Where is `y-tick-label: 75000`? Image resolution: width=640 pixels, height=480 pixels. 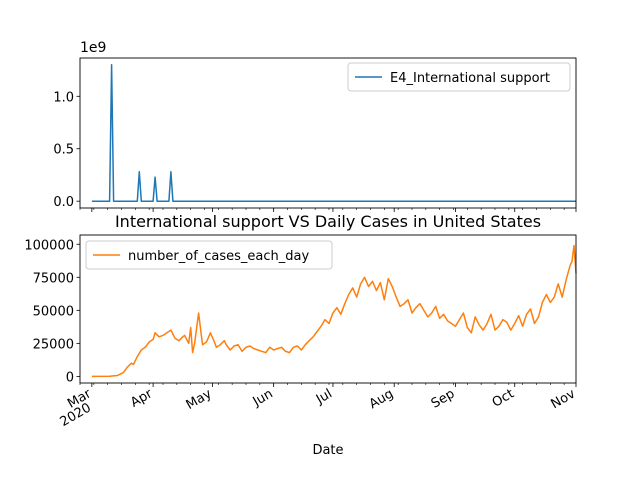
y-tick-label: 75000 is located at coordinates (53, 278).